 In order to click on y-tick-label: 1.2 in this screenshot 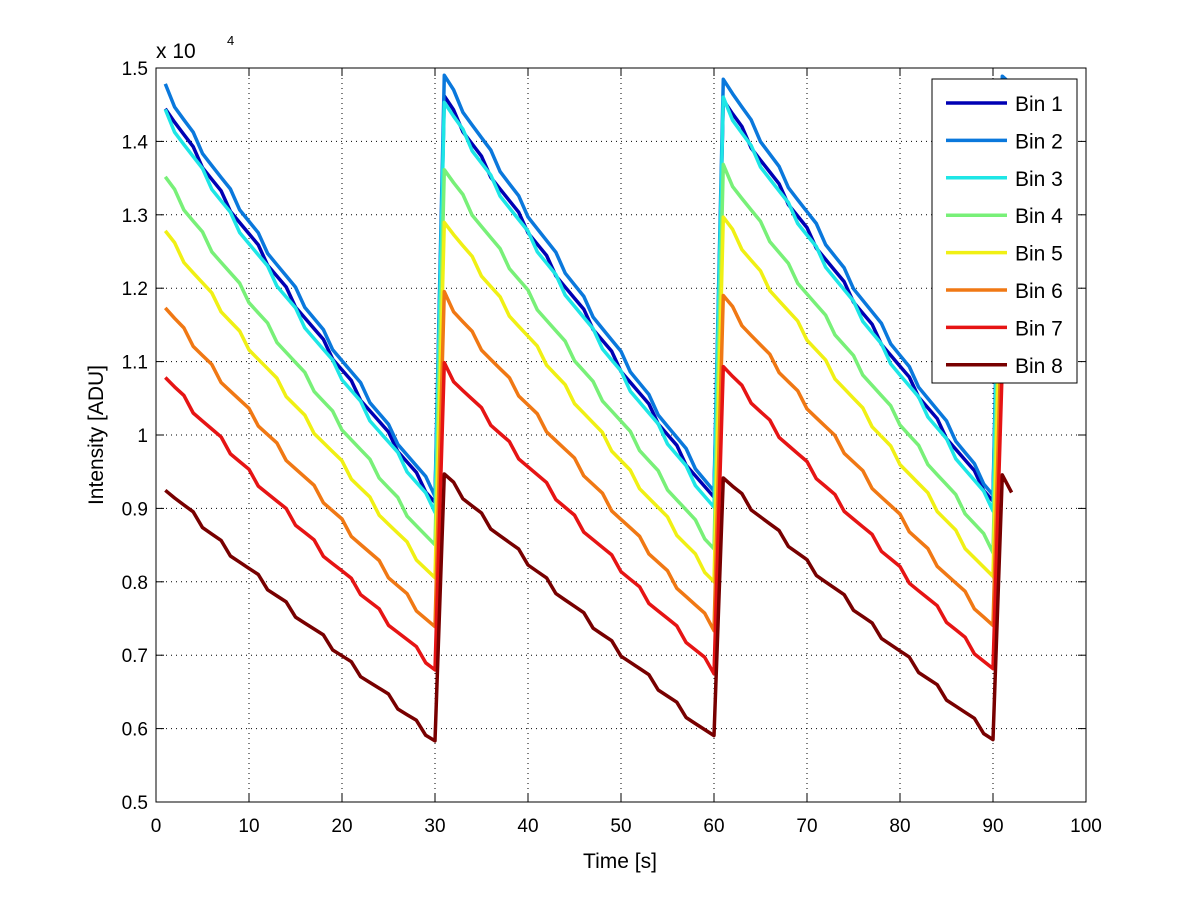, I will do `click(135, 289)`.